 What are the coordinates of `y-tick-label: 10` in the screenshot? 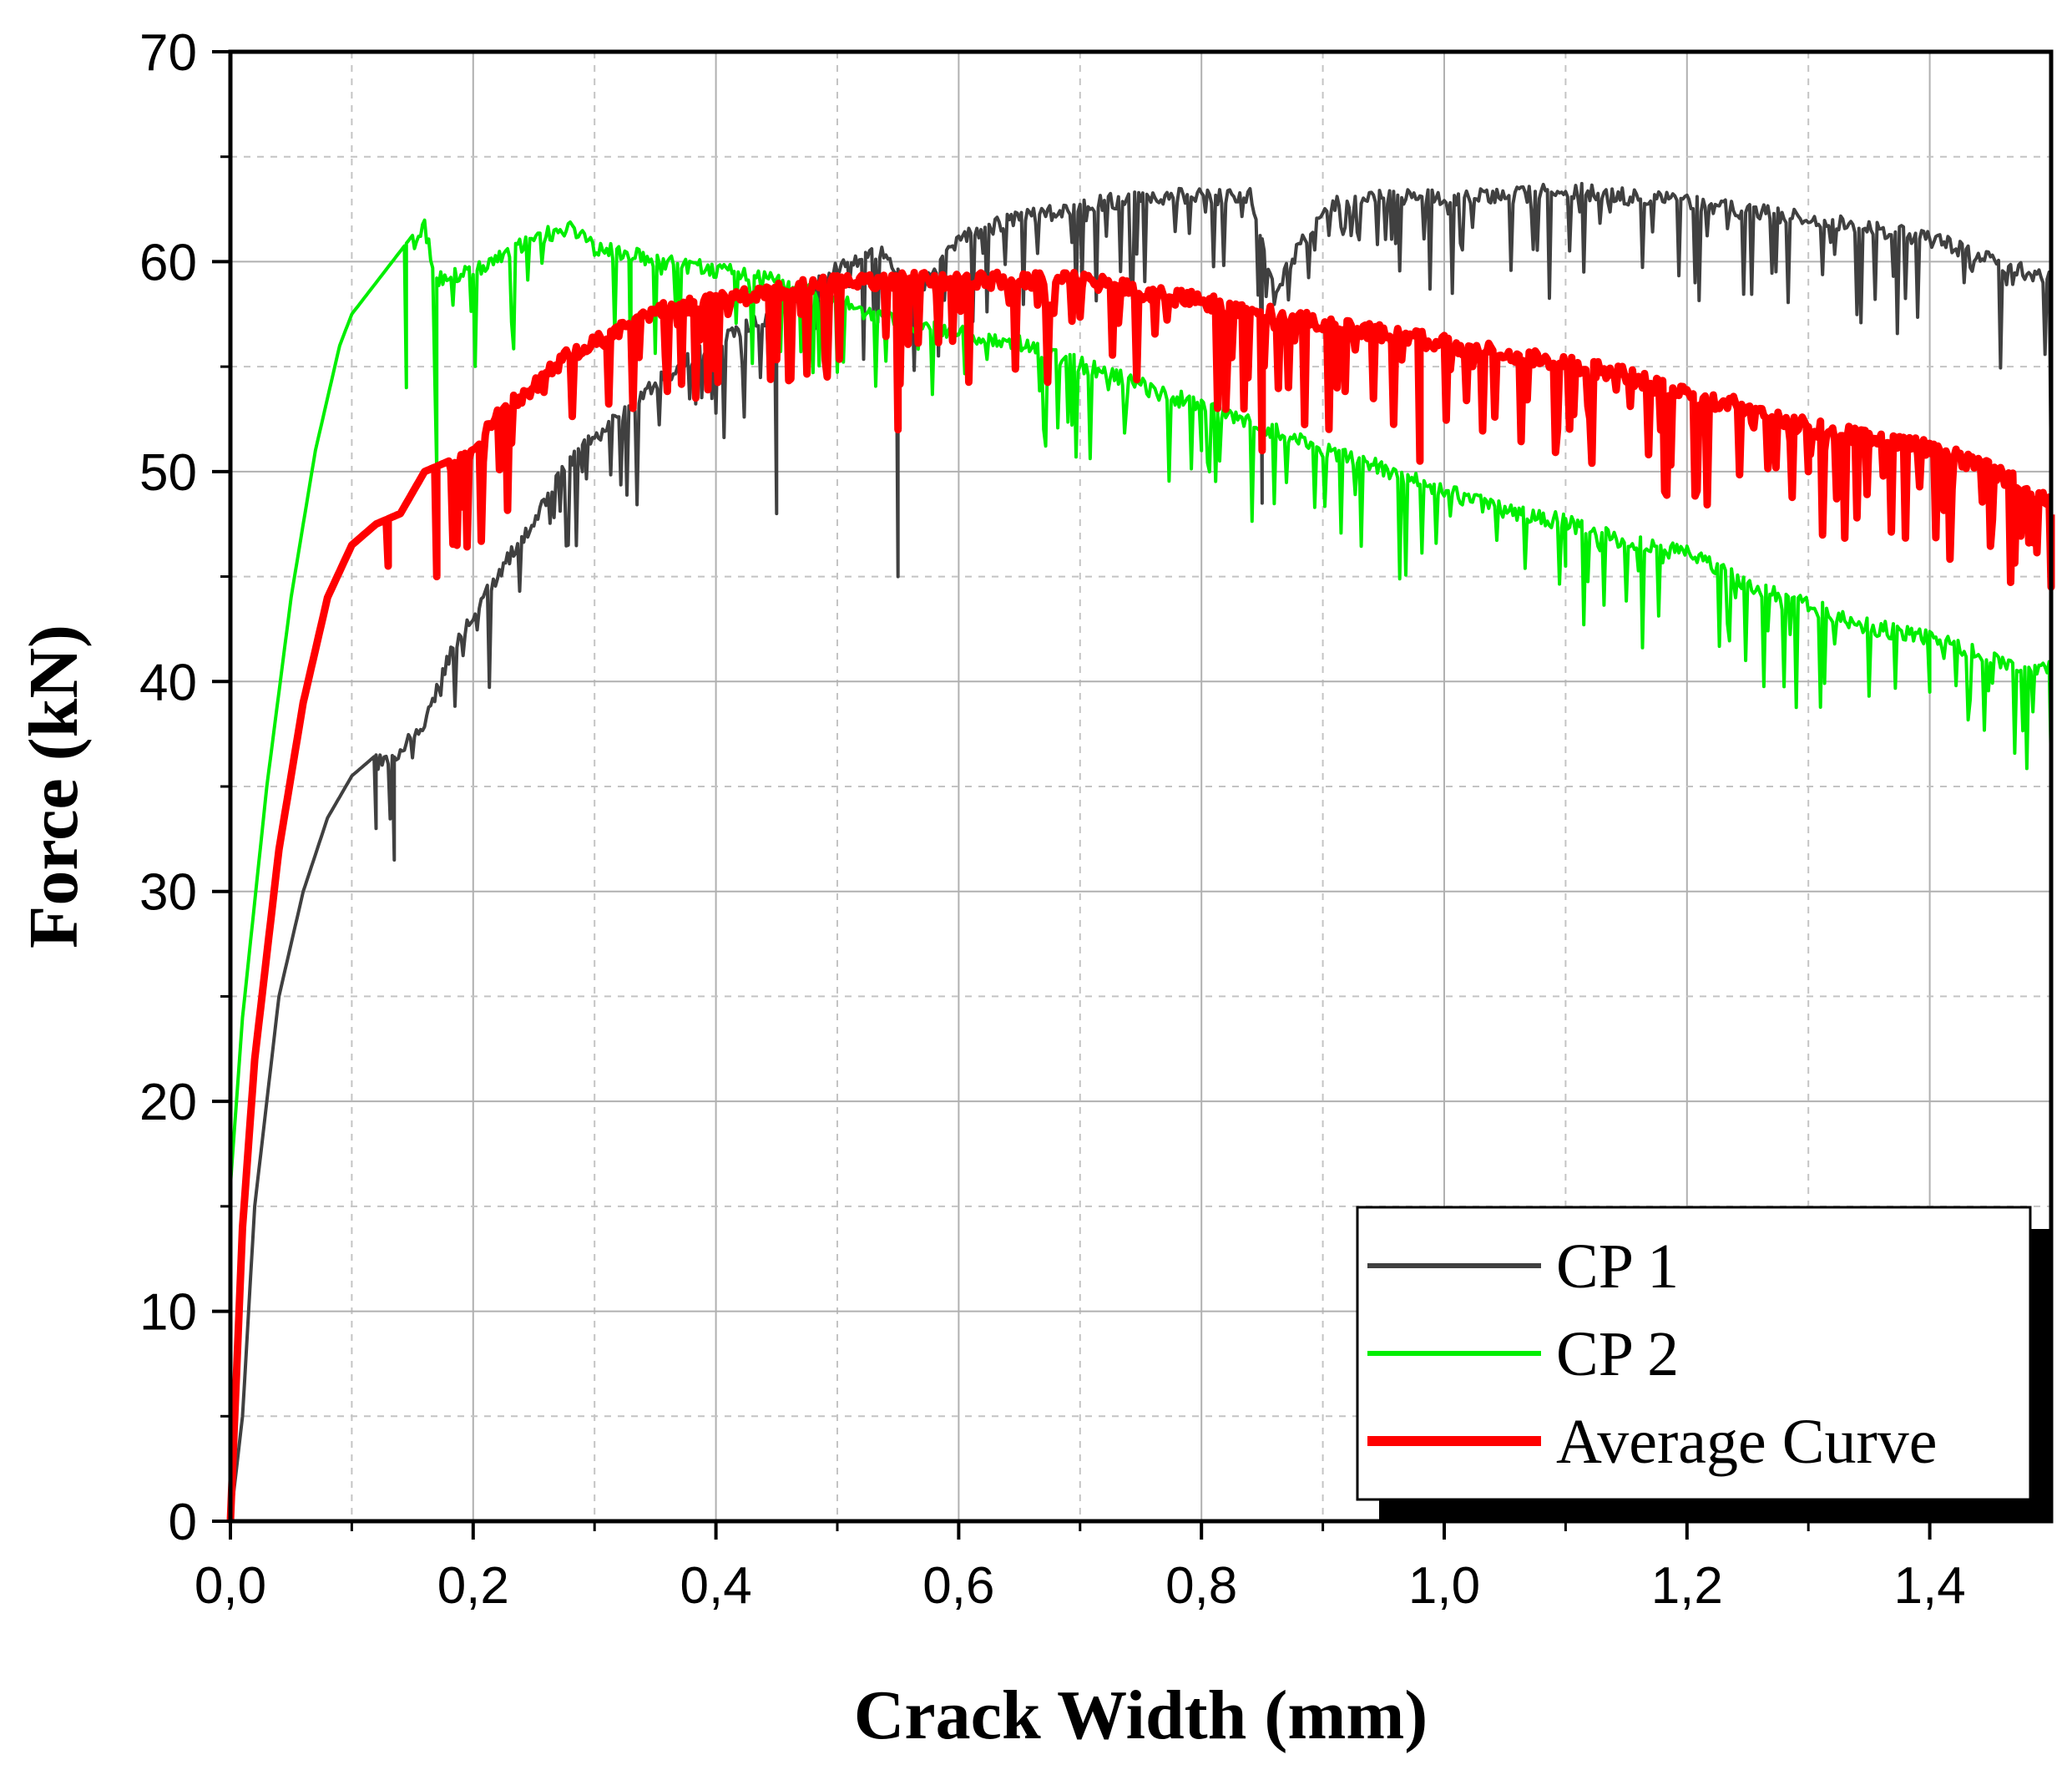 It's located at (168, 1313).